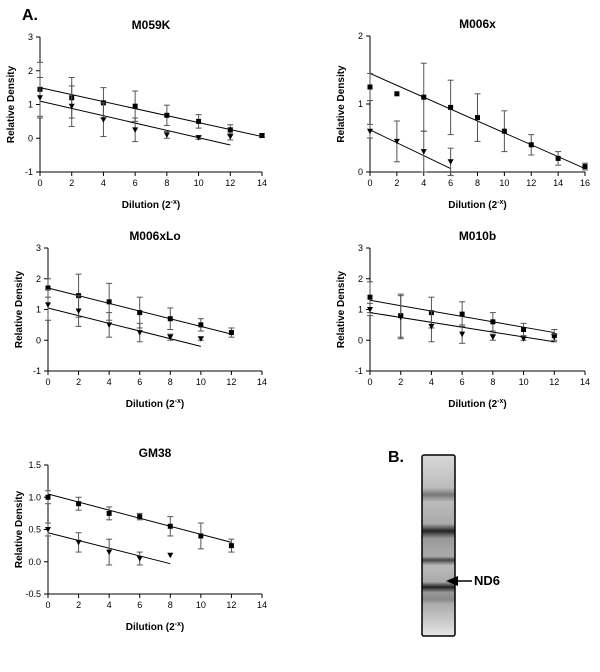 This screenshot has width=600, height=672. What do you see at coordinates (585, 183) in the screenshot?
I see `x-tick-label: 16` at bounding box center [585, 183].